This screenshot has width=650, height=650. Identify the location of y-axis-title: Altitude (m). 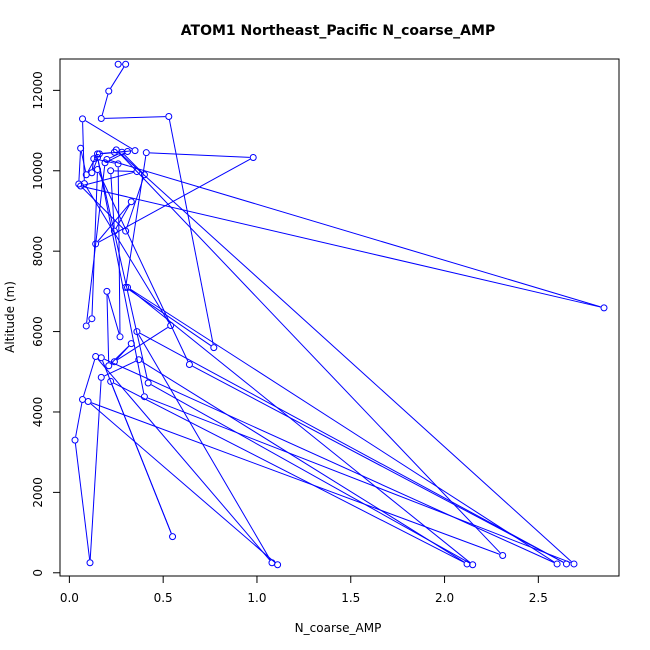
(10, 317).